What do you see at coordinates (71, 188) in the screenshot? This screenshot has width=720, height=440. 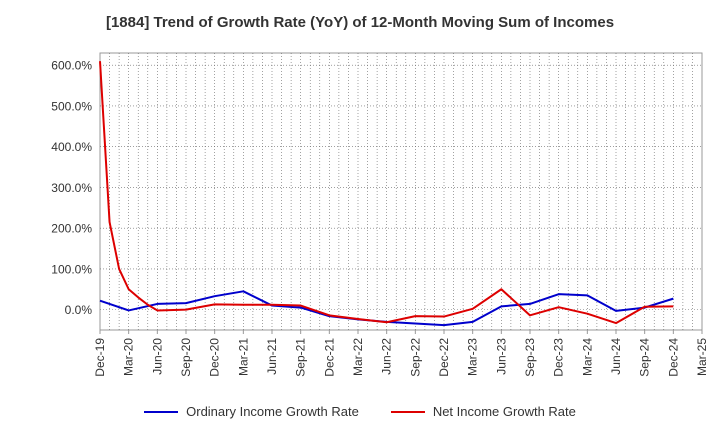 I see `y-tick-label: 300.0%` at bounding box center [71, 188].